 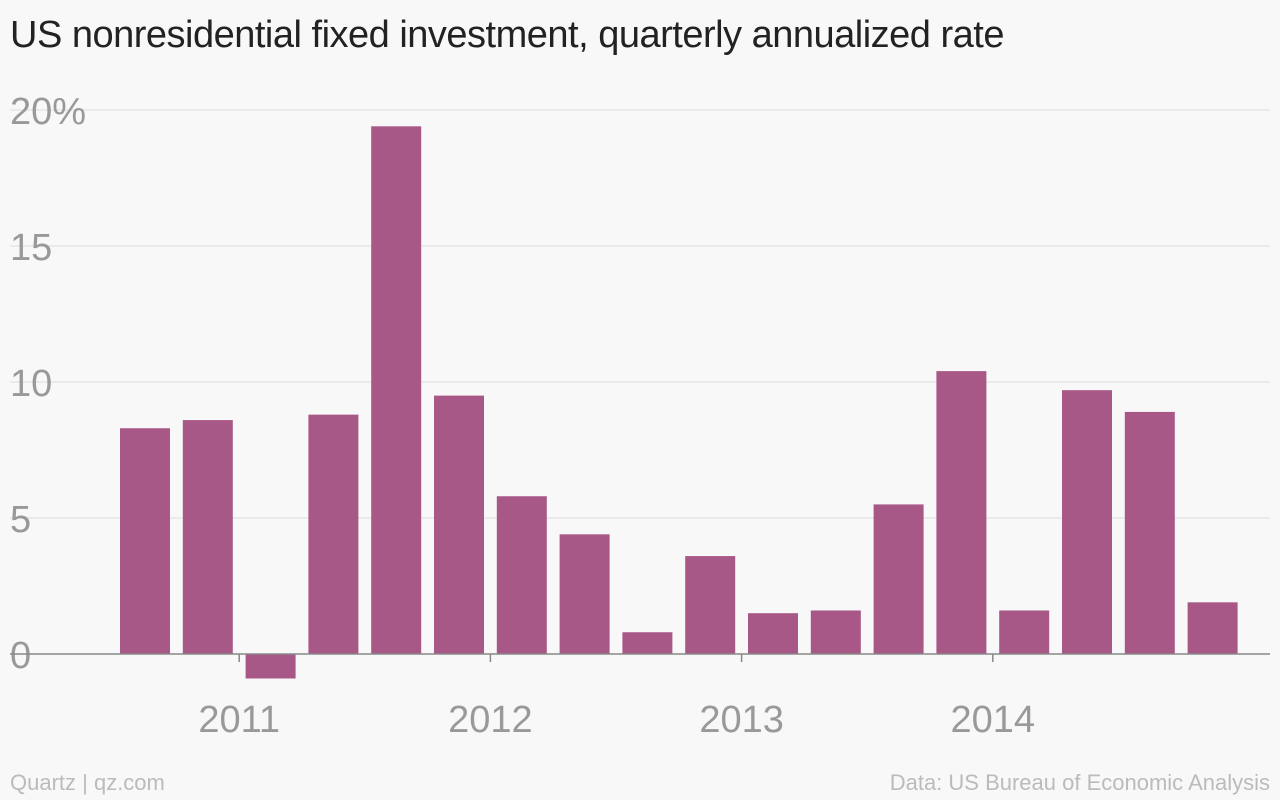 What do you see at coordinates (20, 520) in the screenshot?
I see `y-tick-label: 5` at bounding box center [20, 520].